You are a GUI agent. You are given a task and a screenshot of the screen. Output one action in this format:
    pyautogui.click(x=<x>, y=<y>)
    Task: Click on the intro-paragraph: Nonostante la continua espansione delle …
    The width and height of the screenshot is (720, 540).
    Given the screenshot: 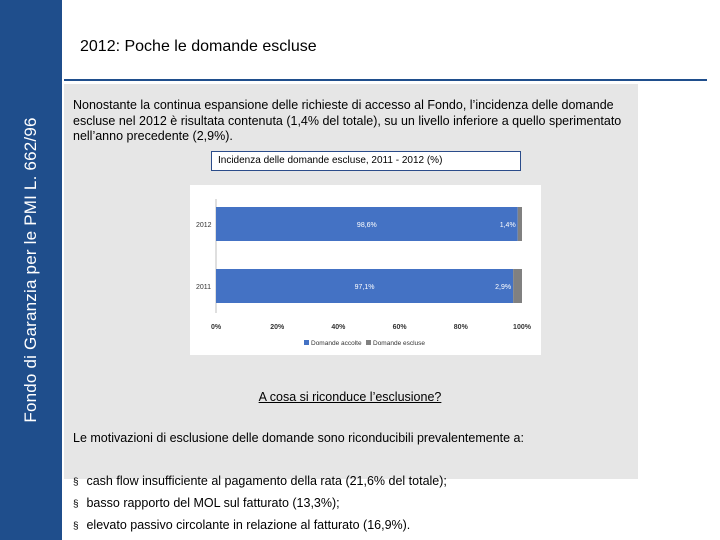 What is the action you would take?
    pyautogui.click(x=347, y=120)
    